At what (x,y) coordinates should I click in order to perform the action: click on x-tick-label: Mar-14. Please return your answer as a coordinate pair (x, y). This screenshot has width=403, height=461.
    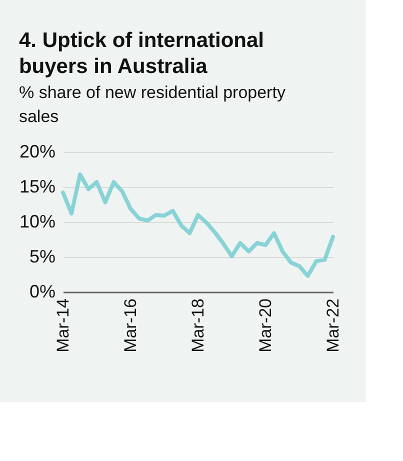
    Looking at the image, I should click on (63, 325).